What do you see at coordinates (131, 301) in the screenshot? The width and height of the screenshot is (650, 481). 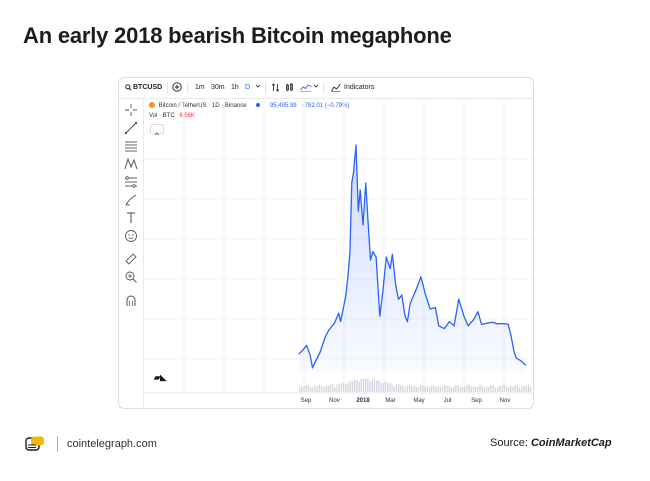 I see `magnet-icon` at bounding box center [131, 301].